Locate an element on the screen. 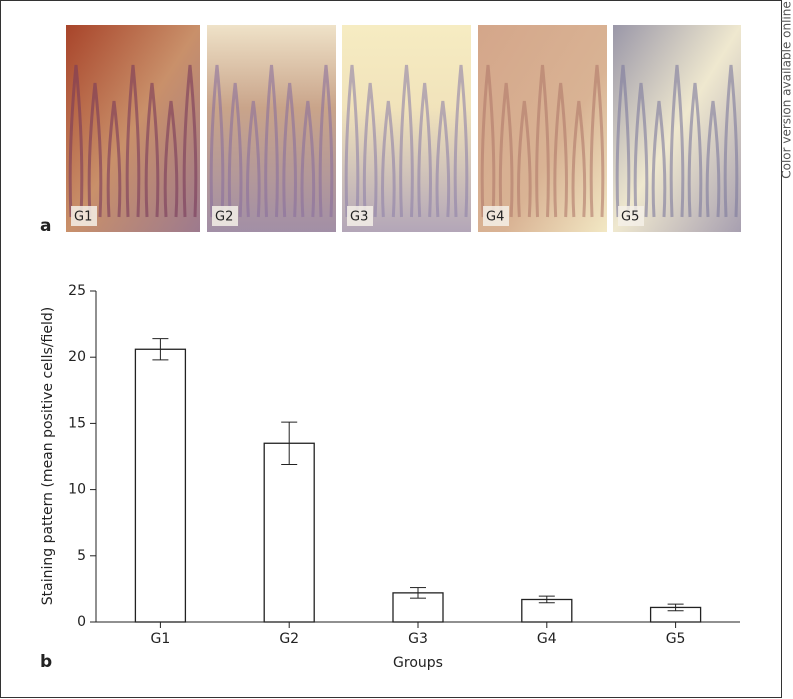 This screenshot has width=793, height=699. image-label: G2 is located at coordinates (224, 217).